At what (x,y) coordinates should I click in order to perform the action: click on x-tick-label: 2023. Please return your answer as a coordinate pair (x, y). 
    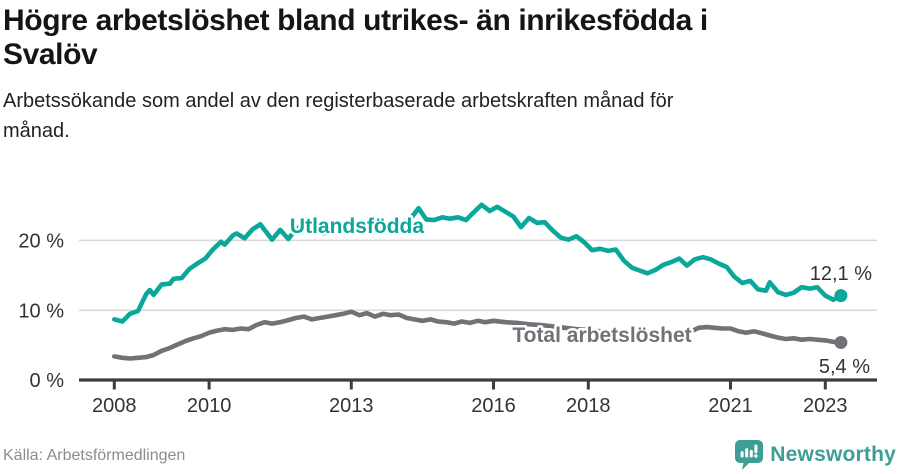
    Looking at the image, I should click on (825, 406).